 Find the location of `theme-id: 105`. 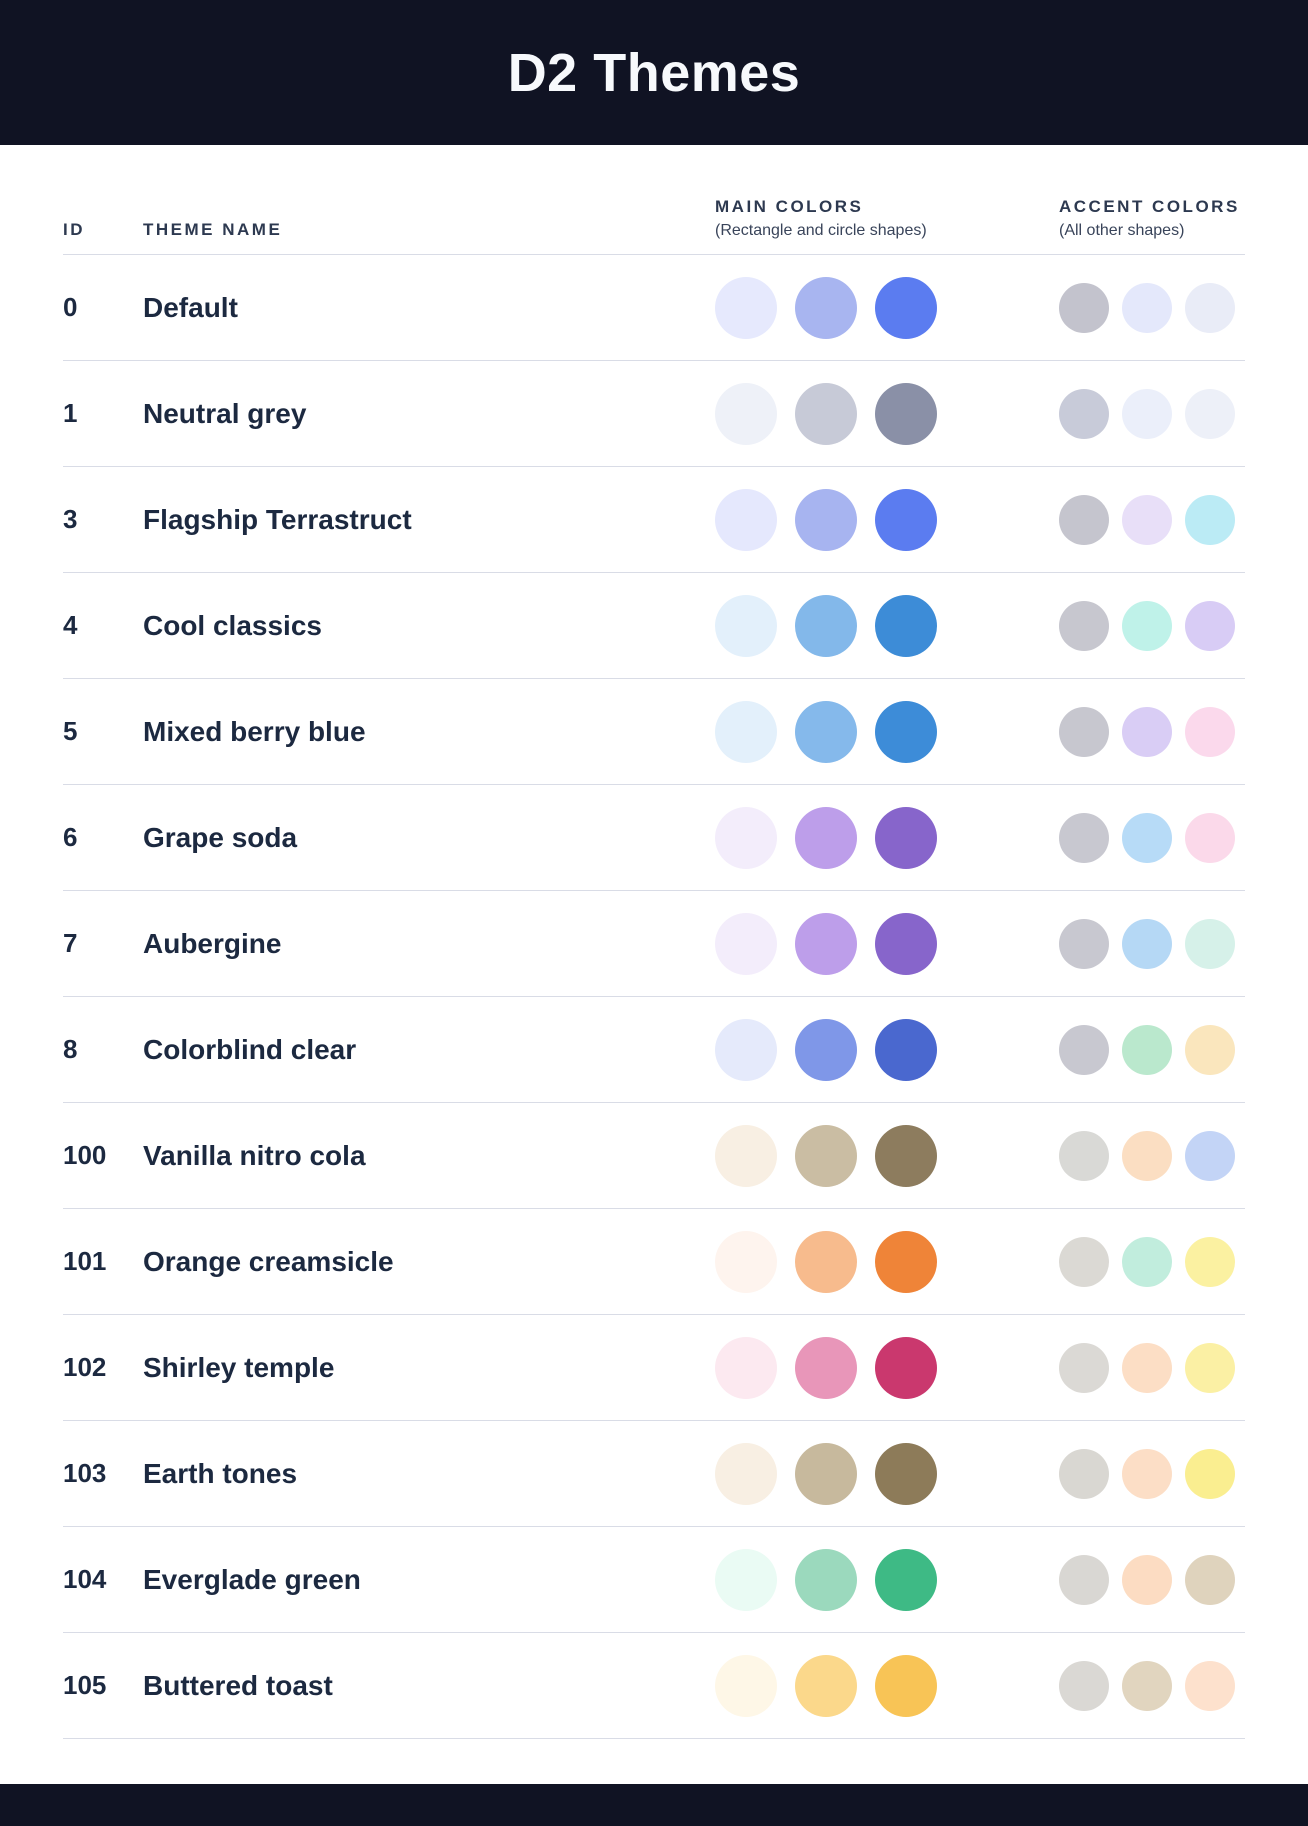

theme-id: 105 is located at coordinates (85, 1685).